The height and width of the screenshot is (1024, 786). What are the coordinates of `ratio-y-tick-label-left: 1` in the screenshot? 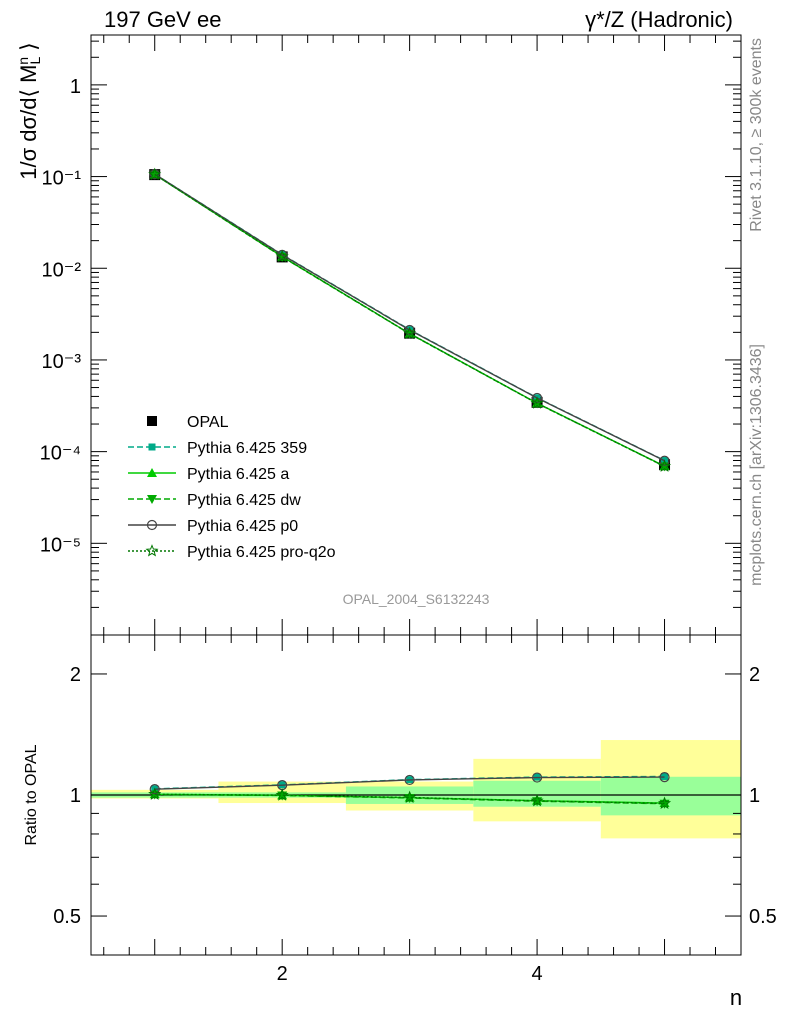 It's located at (75, 796).